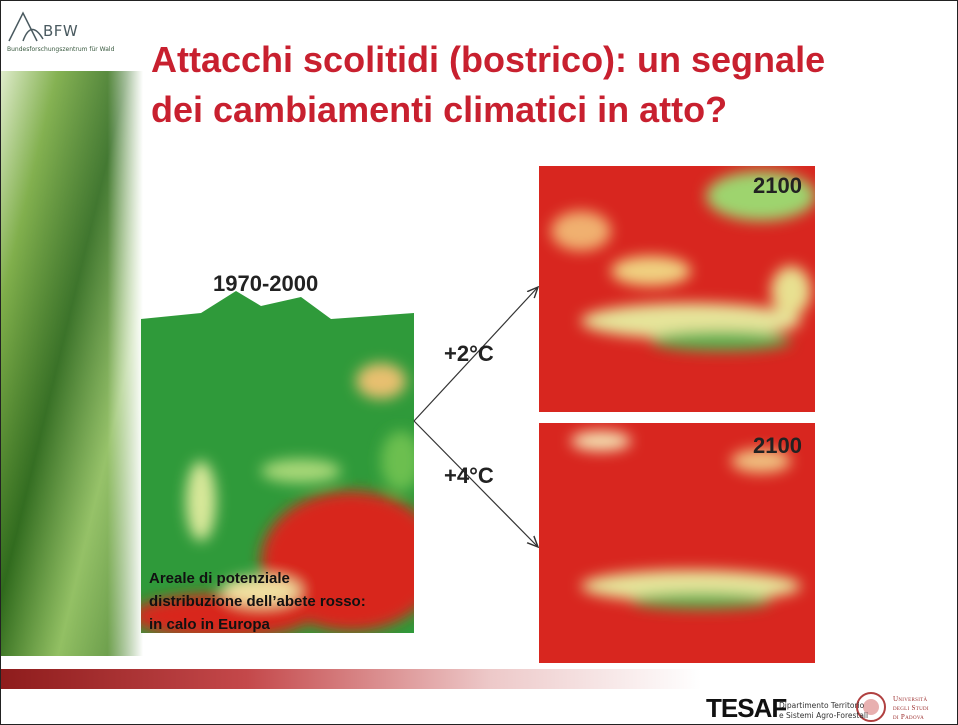  I want to click on footer-bar, so click(351, 679).